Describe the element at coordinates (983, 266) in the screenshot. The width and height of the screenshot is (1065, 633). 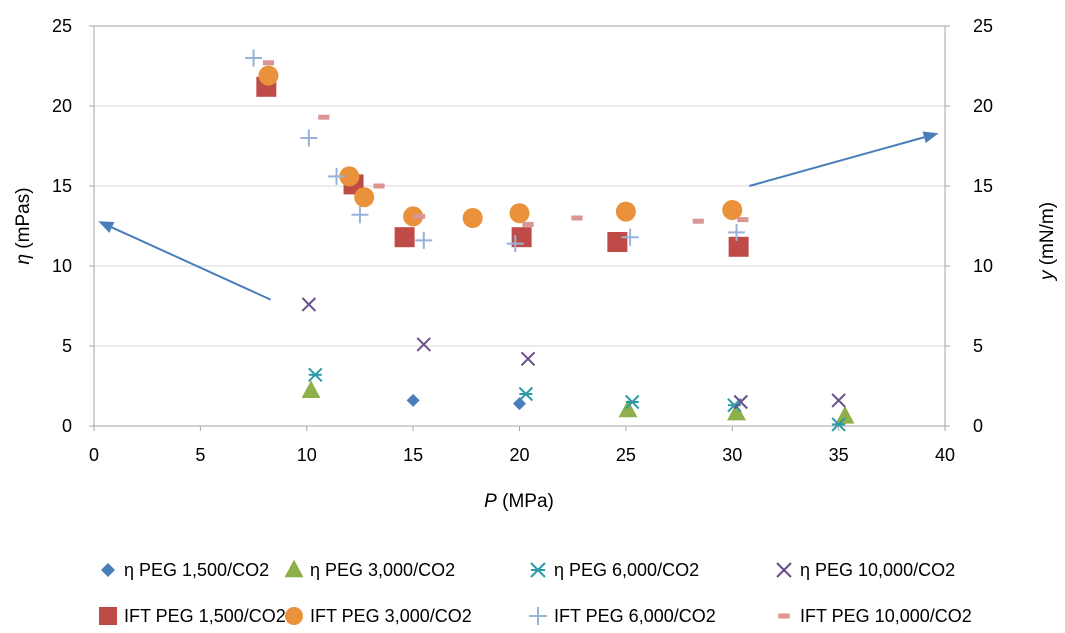
I see `y-right-tick-label-2: 10` at that location.